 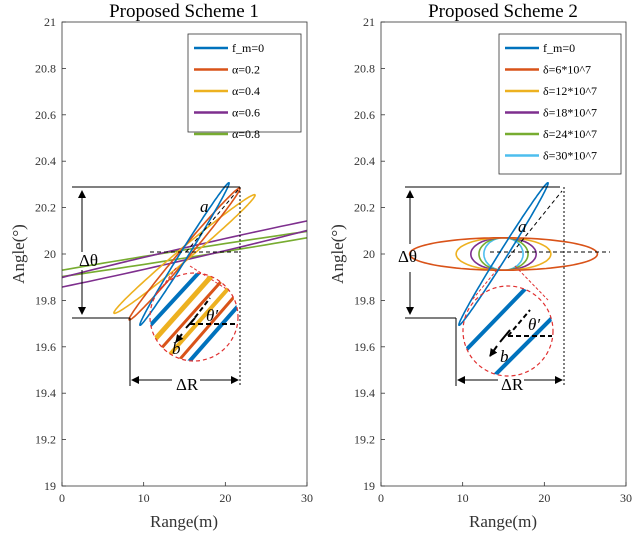 What do you see at coordinates (246, 70) in the screenshot?
I see `legend-label: α=0.2` at bounding box center [246, 70].